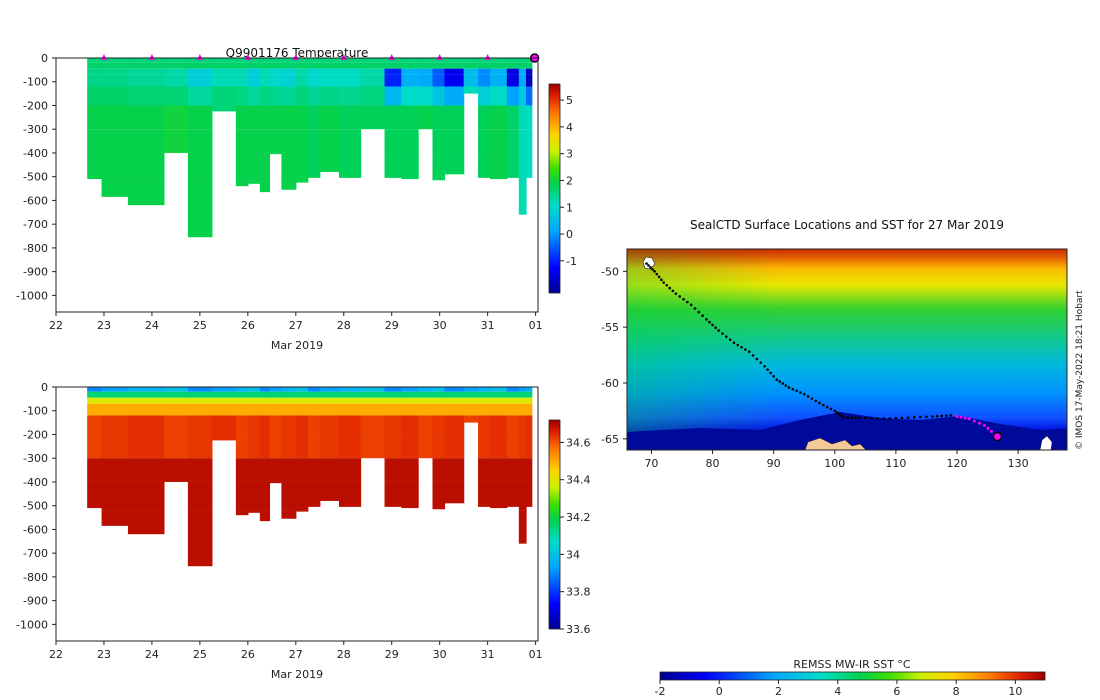  I want to click on y-tick-label: -300, so click(35, 458).